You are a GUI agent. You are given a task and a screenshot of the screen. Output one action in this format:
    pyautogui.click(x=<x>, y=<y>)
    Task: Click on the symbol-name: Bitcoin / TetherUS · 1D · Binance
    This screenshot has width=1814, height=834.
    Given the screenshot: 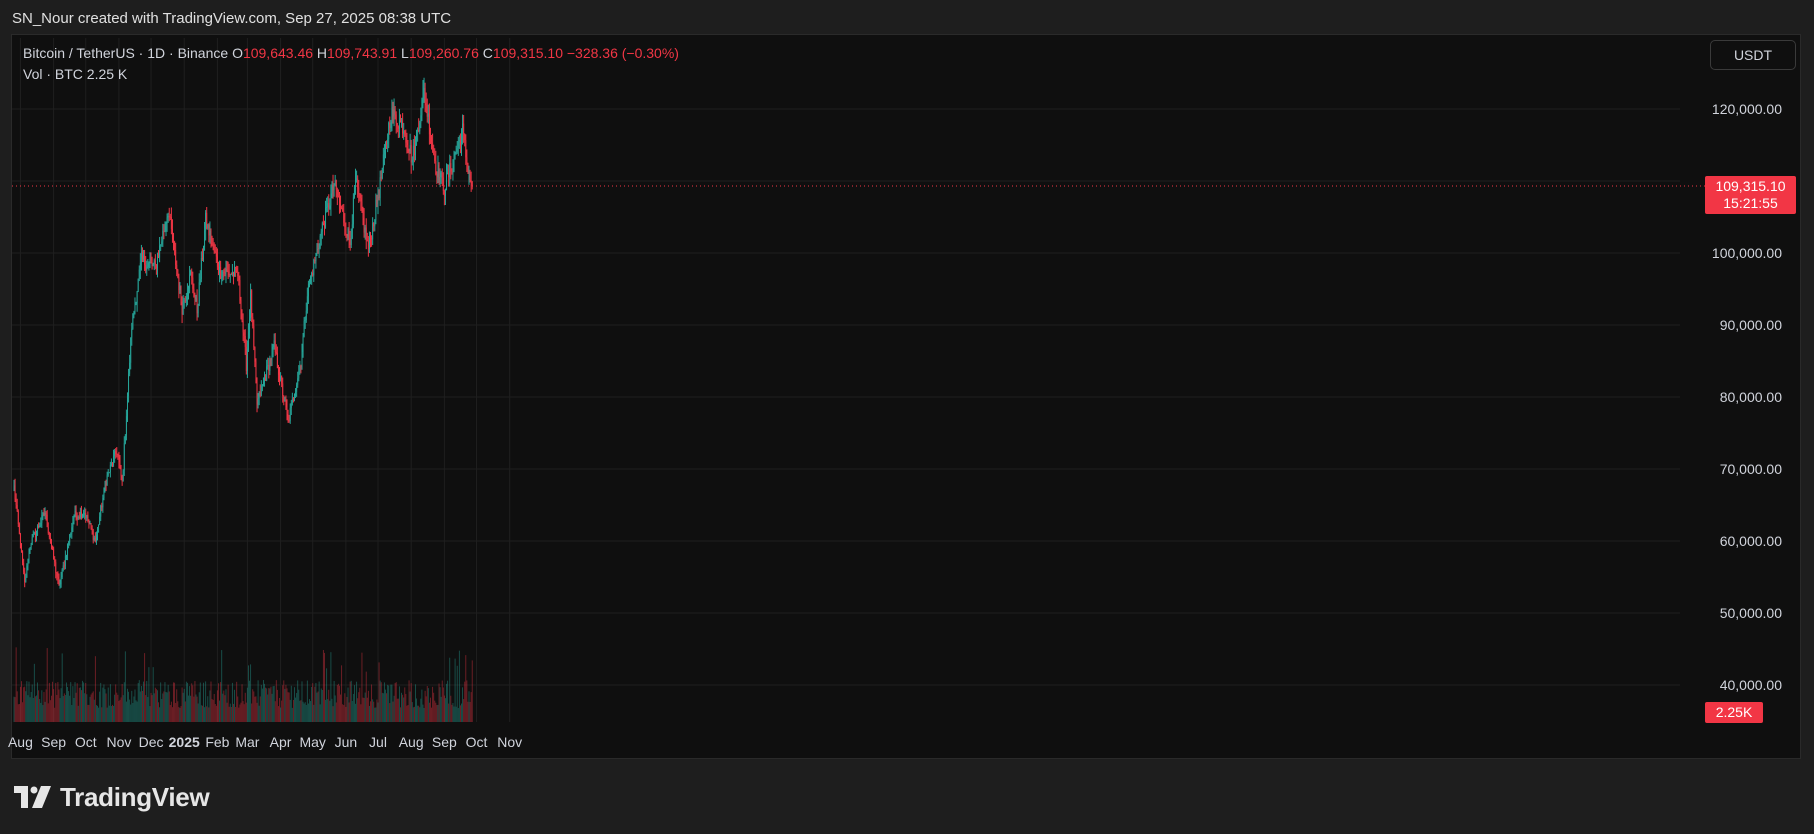 What is the action you would take?
    pyautogui.click(x=126, y=53)
    